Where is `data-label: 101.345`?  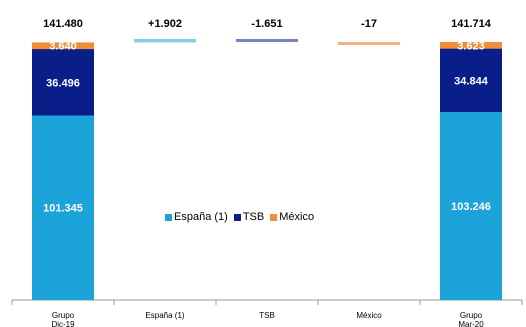 data-label: 101.345 is located at coordinates (63, 209).